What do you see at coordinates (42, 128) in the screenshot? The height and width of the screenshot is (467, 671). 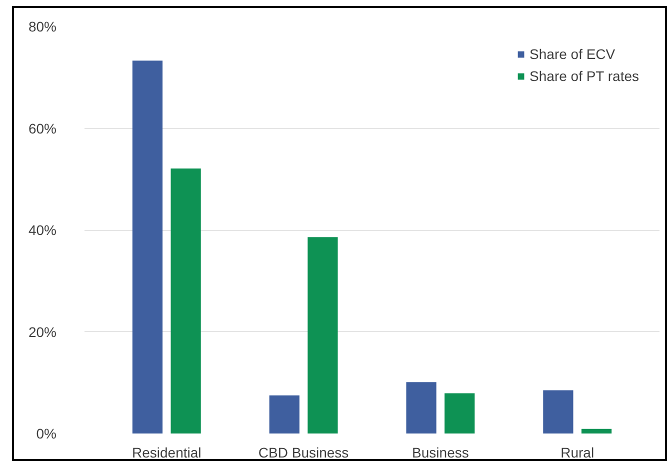 I see `y-tick-label: 60%` at bounding box center [42, 128].